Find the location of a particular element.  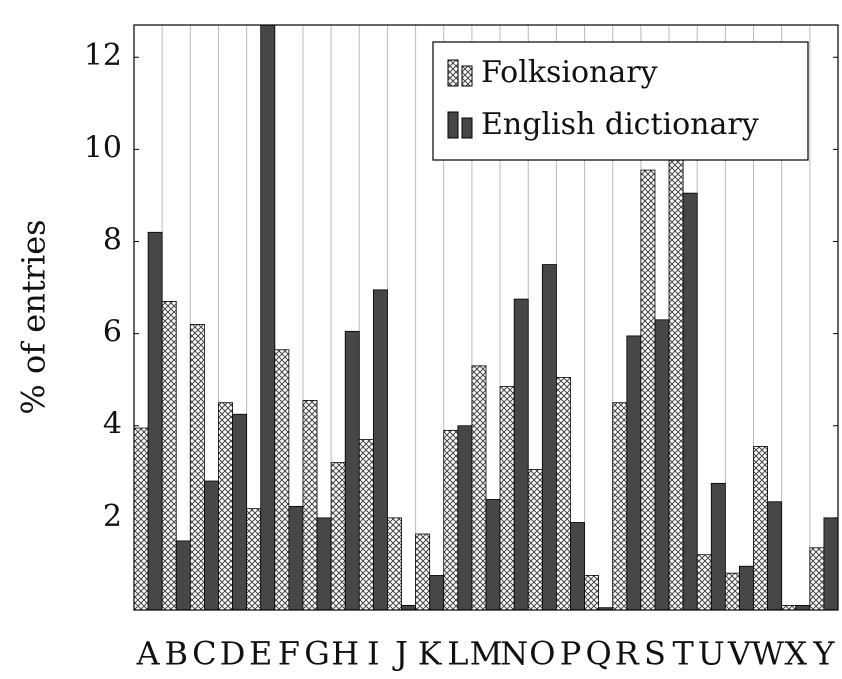

y-tick-label: 6 is located at coordinates (112, 332).